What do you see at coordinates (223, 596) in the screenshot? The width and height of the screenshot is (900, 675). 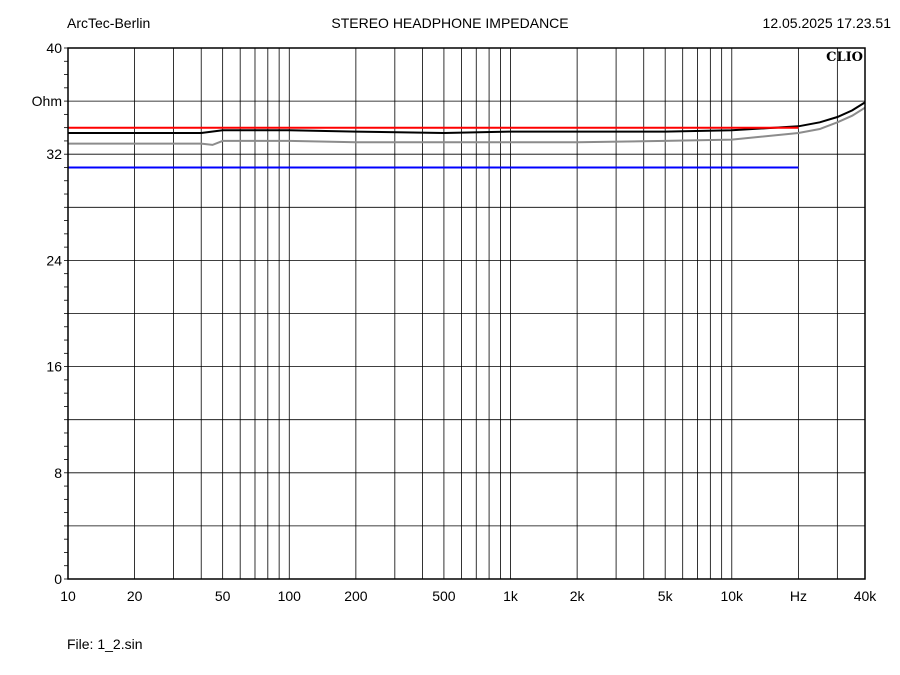 I see `x-tick-label: 50` at bounding box center [223, 596].